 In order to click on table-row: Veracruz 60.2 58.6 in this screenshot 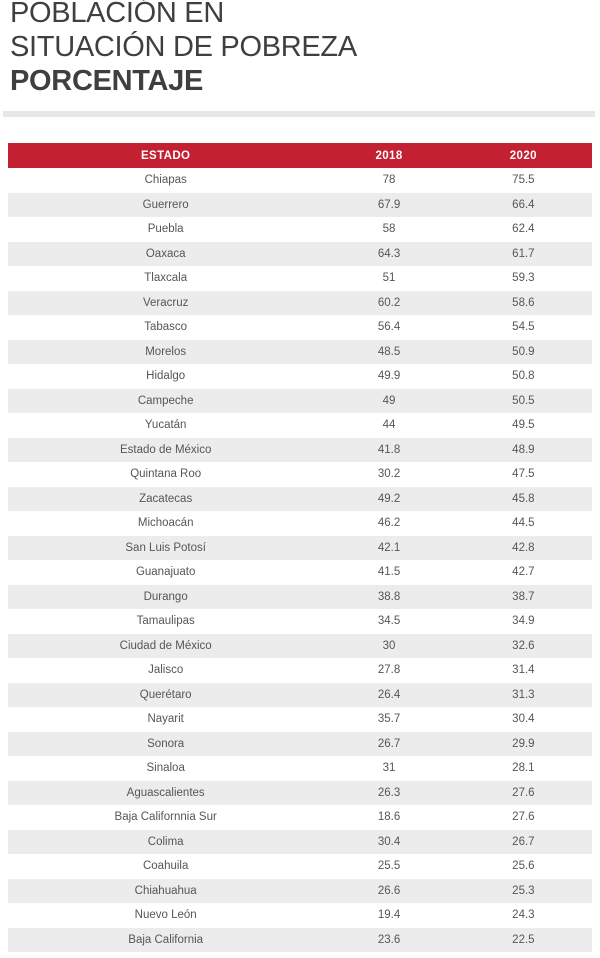, I will do `click(300, 302)`.